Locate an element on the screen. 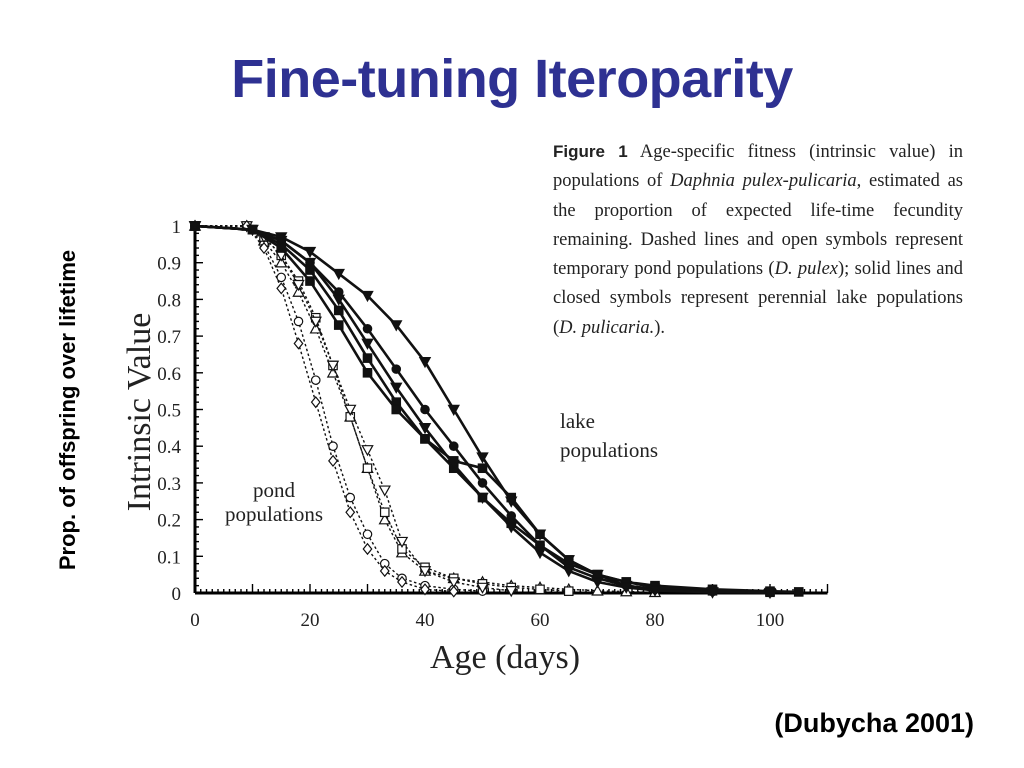 This screenshot has width=1024, height=768. x-tick-label: 40 is located at coordinates (425, 620).